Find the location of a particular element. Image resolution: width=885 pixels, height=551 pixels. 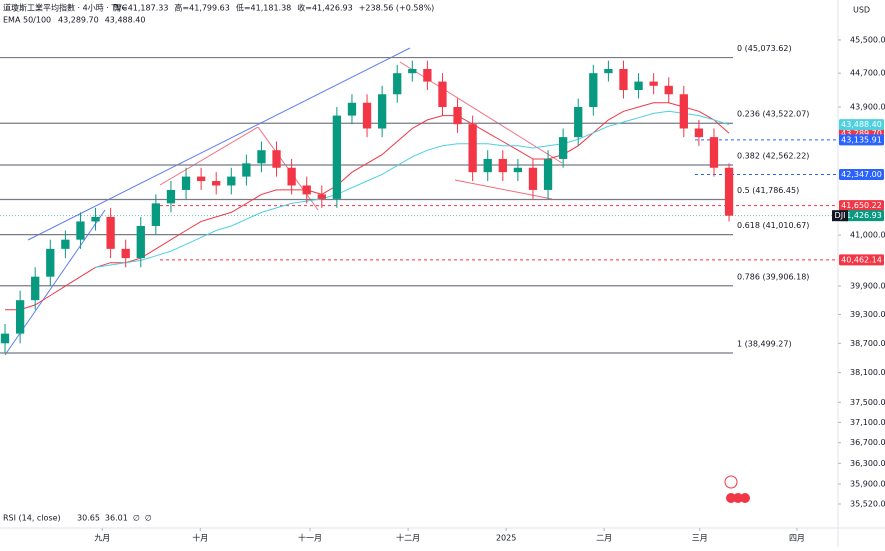

event-icons is located at coordinates (737, 489).